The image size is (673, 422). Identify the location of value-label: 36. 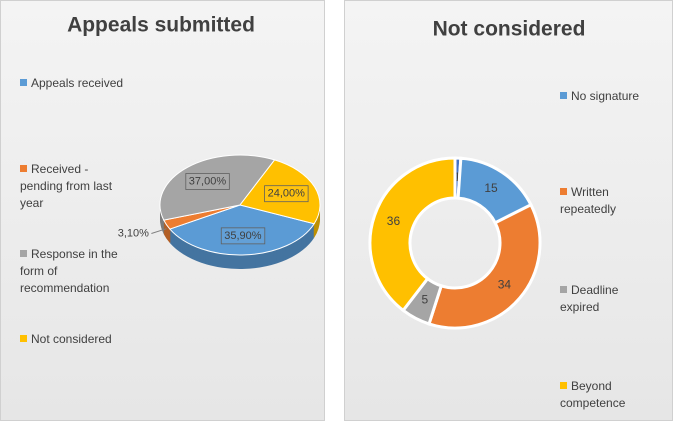
(394, 221).